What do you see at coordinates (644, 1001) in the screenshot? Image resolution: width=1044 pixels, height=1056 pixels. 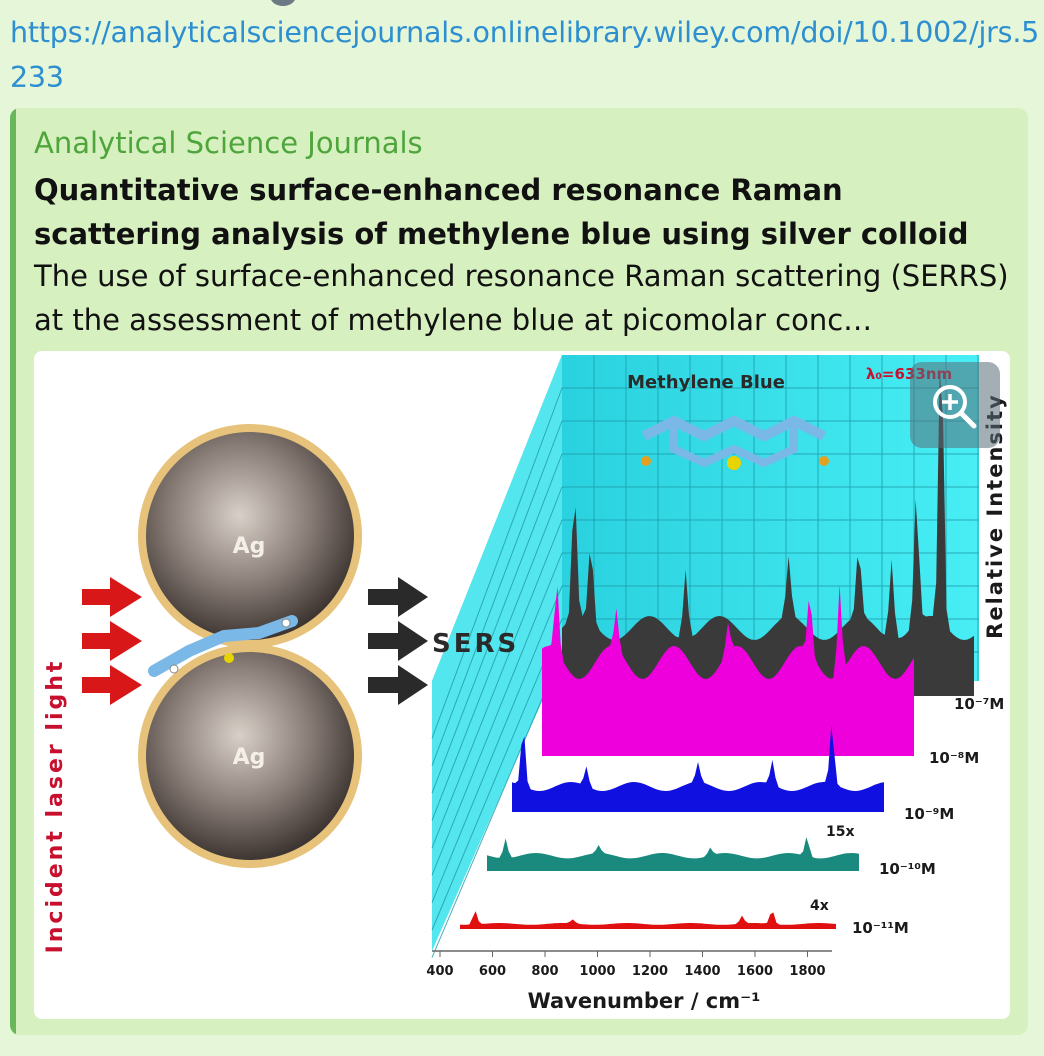 I see `x-axis-label: Wavenumber / cm⁻¹` at bounding box center [644, 1001].